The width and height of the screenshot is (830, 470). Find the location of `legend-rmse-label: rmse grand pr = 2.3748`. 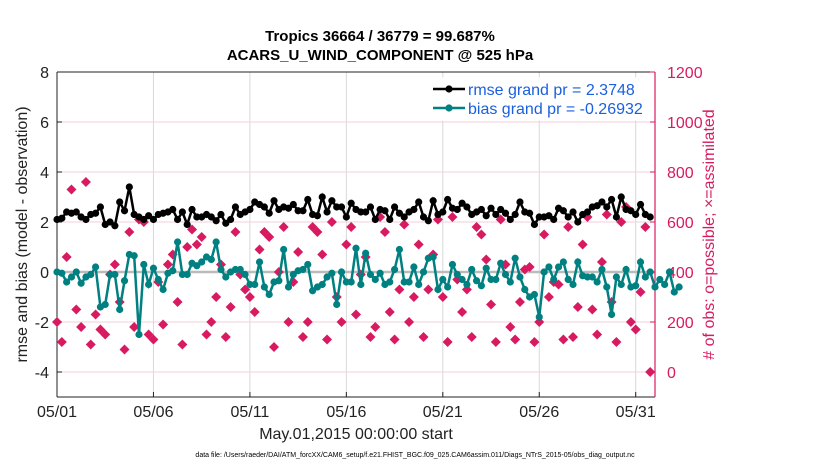

legend-rmse-label: rmse grand pr = 2.3748 is located at coordinates (551, 90).